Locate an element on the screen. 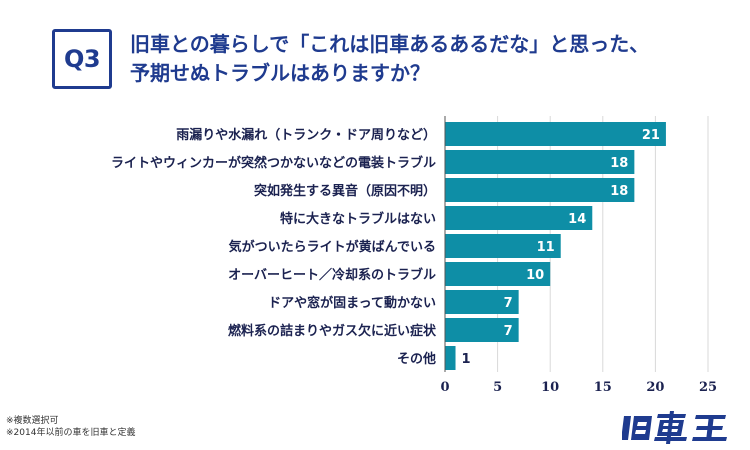  brand-logo-mark is located at coordinates (674, 427).